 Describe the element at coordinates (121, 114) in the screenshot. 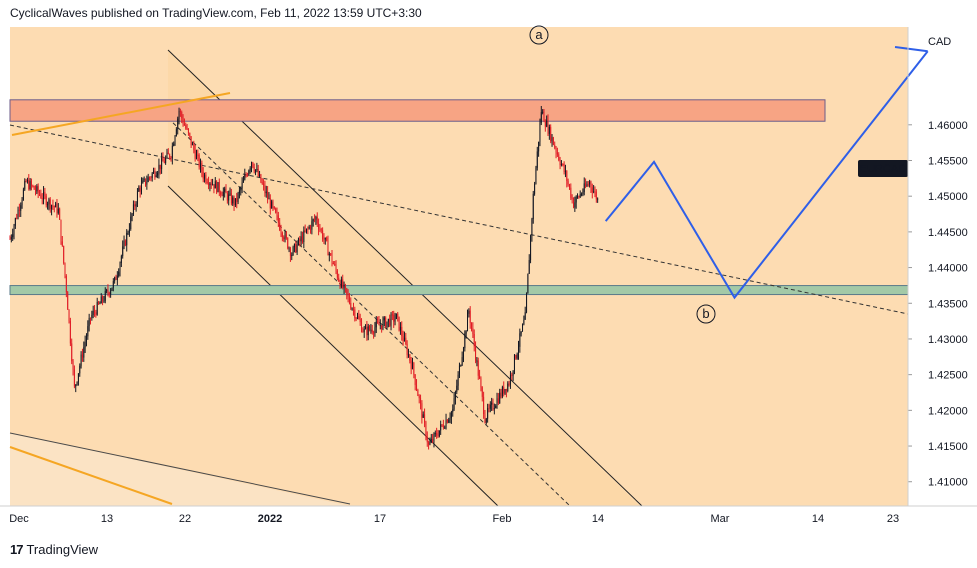

I see `upper-orange-trendline` at that location.